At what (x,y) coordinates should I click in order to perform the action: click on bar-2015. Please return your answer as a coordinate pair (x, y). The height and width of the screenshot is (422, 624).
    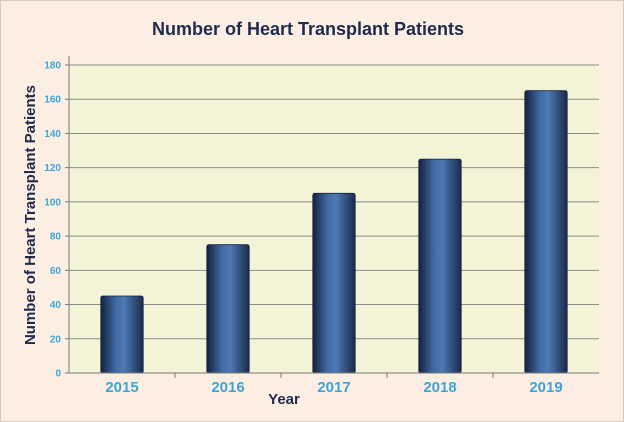
    Looking at the image, I should click on (122, 334).